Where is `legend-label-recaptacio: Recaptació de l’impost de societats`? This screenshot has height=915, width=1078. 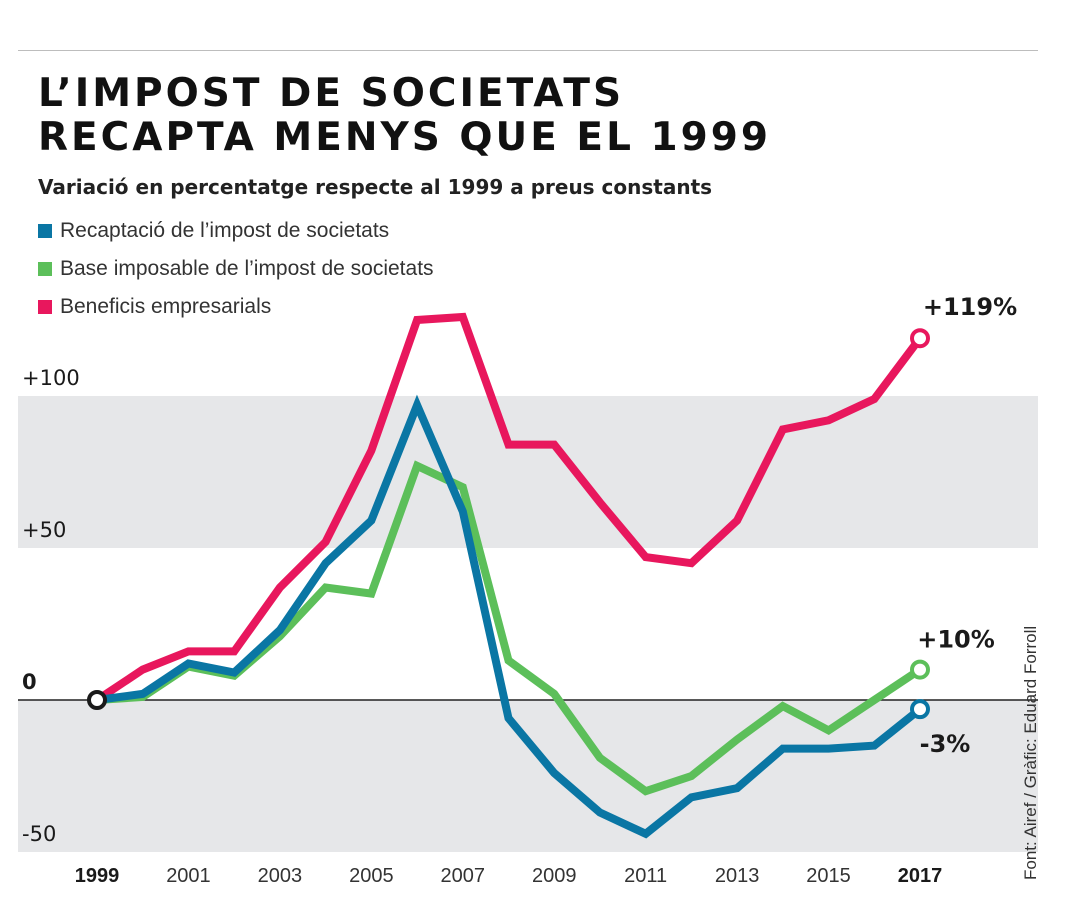
legend-label-recaptacio: Recaptació de l’impost de societats is located at coordinates (225, 230).